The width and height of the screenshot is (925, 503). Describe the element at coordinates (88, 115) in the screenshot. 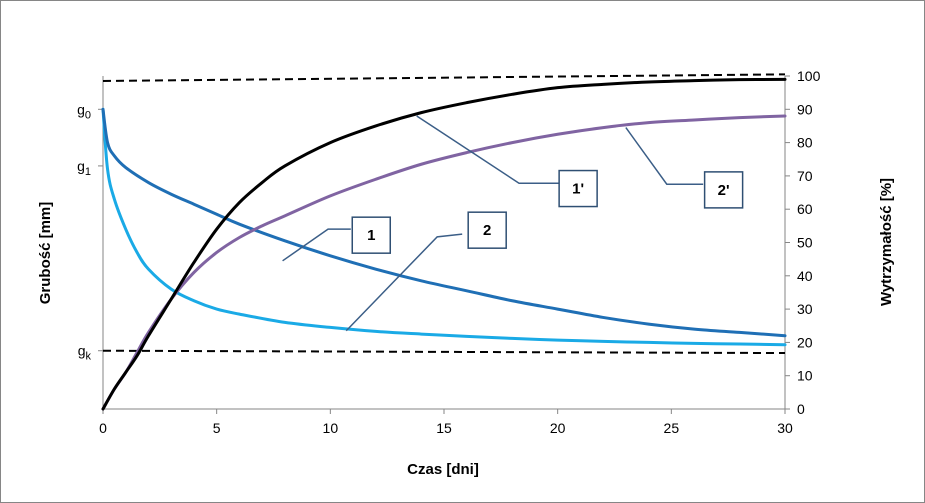

I see `y-left-tick-label-sub: 0` at that location.